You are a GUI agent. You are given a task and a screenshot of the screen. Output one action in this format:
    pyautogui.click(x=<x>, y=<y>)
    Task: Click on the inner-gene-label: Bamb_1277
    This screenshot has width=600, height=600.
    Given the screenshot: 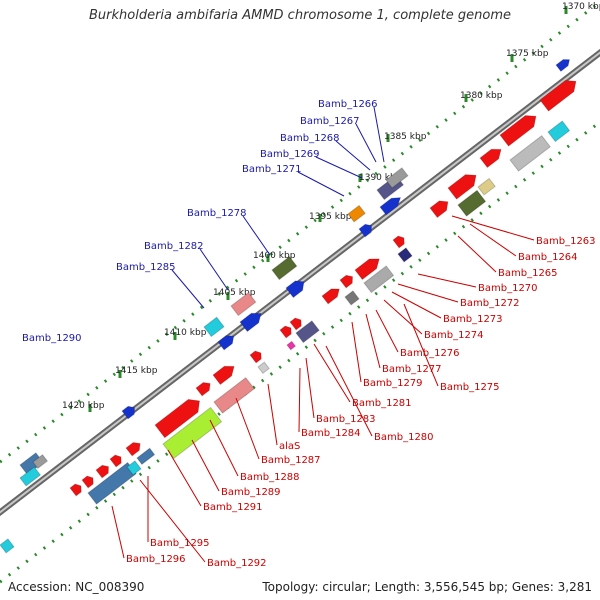 What is the action you would take?
    pyautogui.click(x=412, y=369)
    